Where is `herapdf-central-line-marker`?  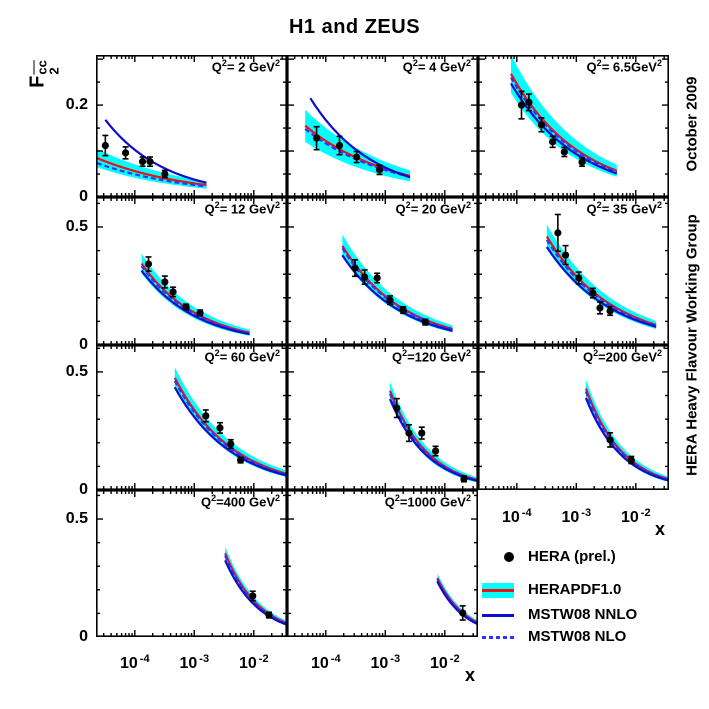 herapdf-central-line-marker is located at coordinates (498, 590).